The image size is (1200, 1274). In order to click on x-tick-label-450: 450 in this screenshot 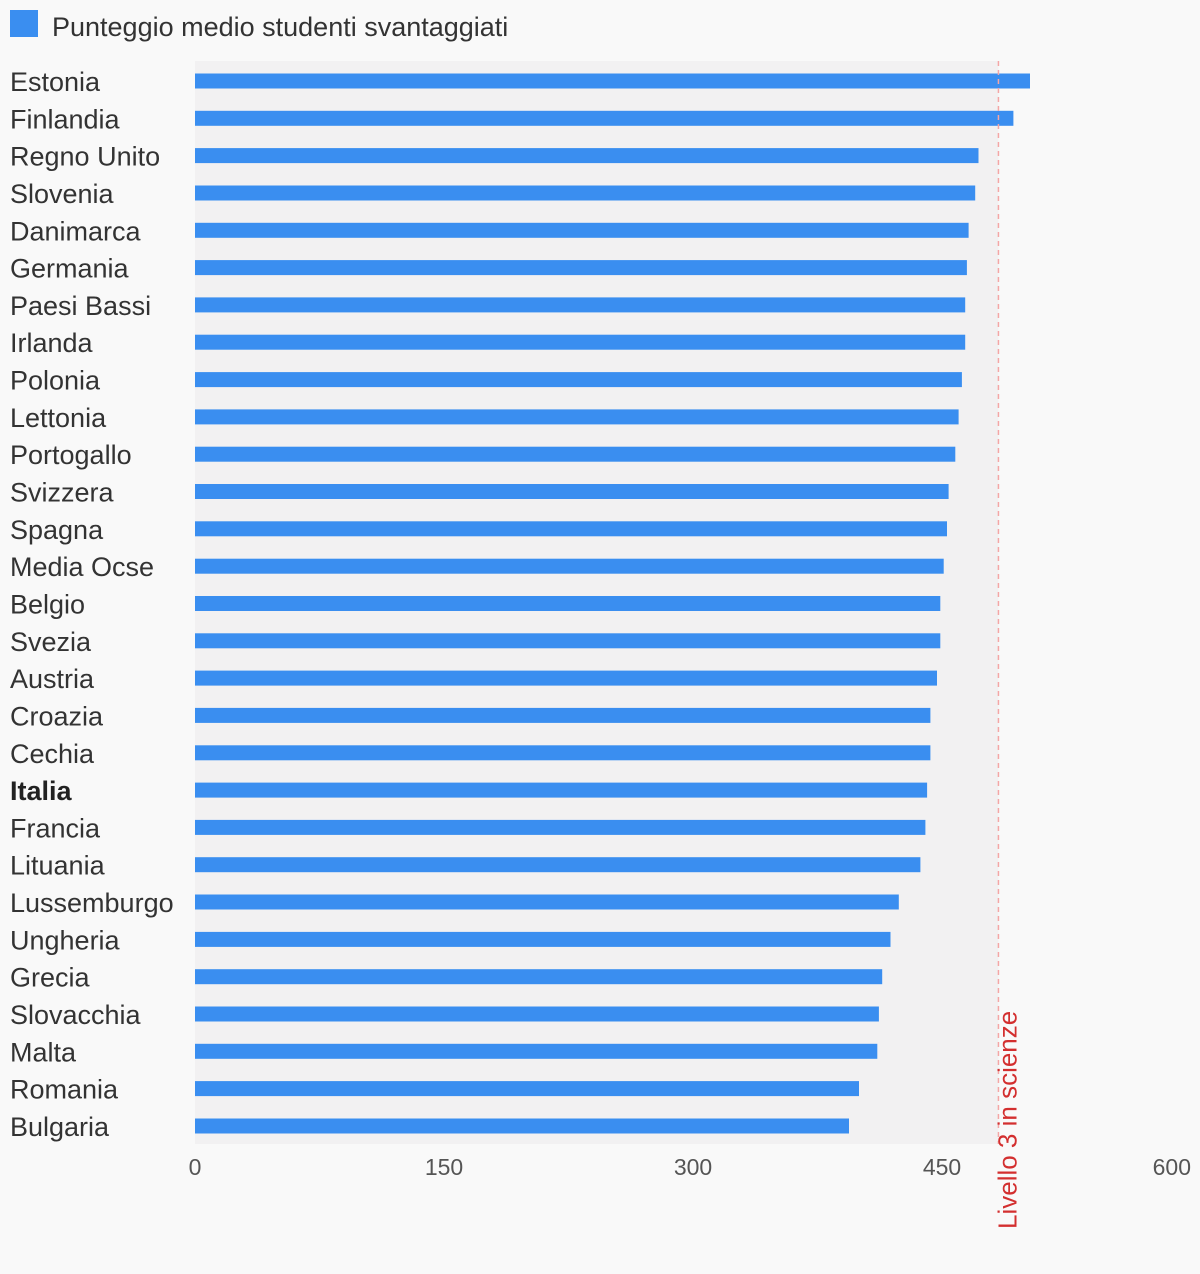, I will do `click(942, 1167)`.